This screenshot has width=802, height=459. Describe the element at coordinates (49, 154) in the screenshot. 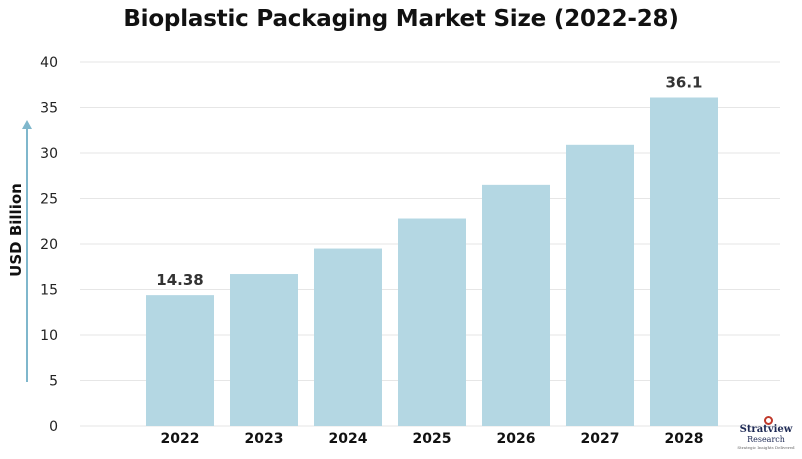

I see `y-tick-label: 30` at that location.